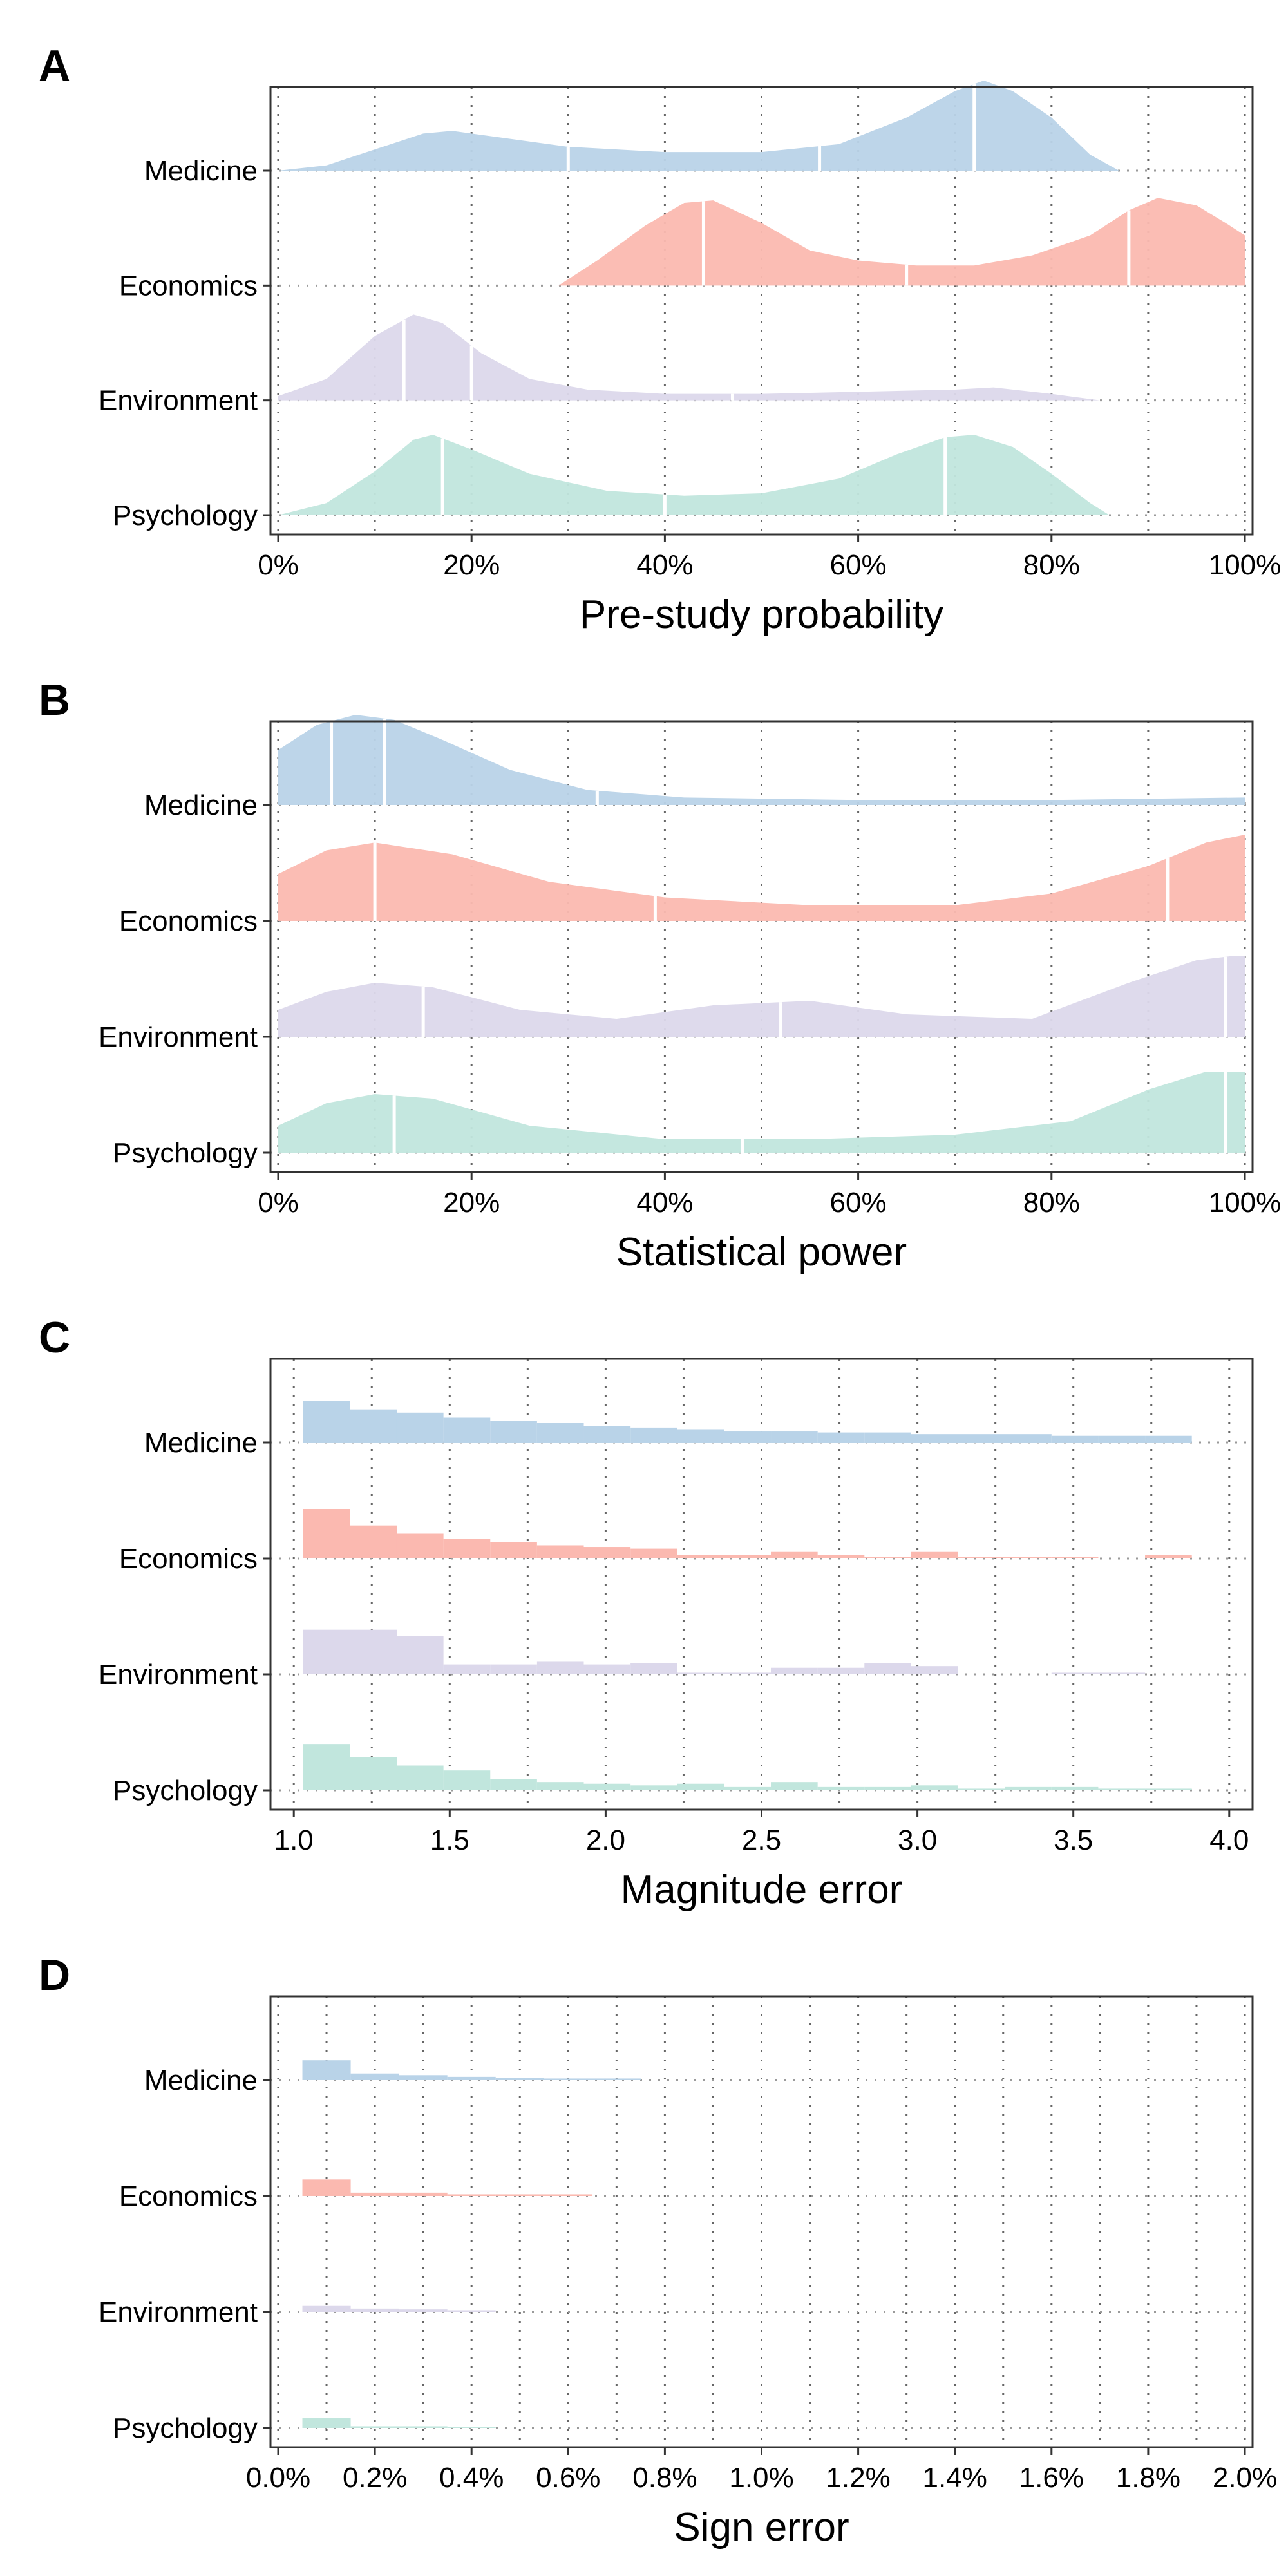 Image resolution: width=1288 pixels, height=2576 pixels. I want to click on y-tick-label: Economics, so click(189, 921).